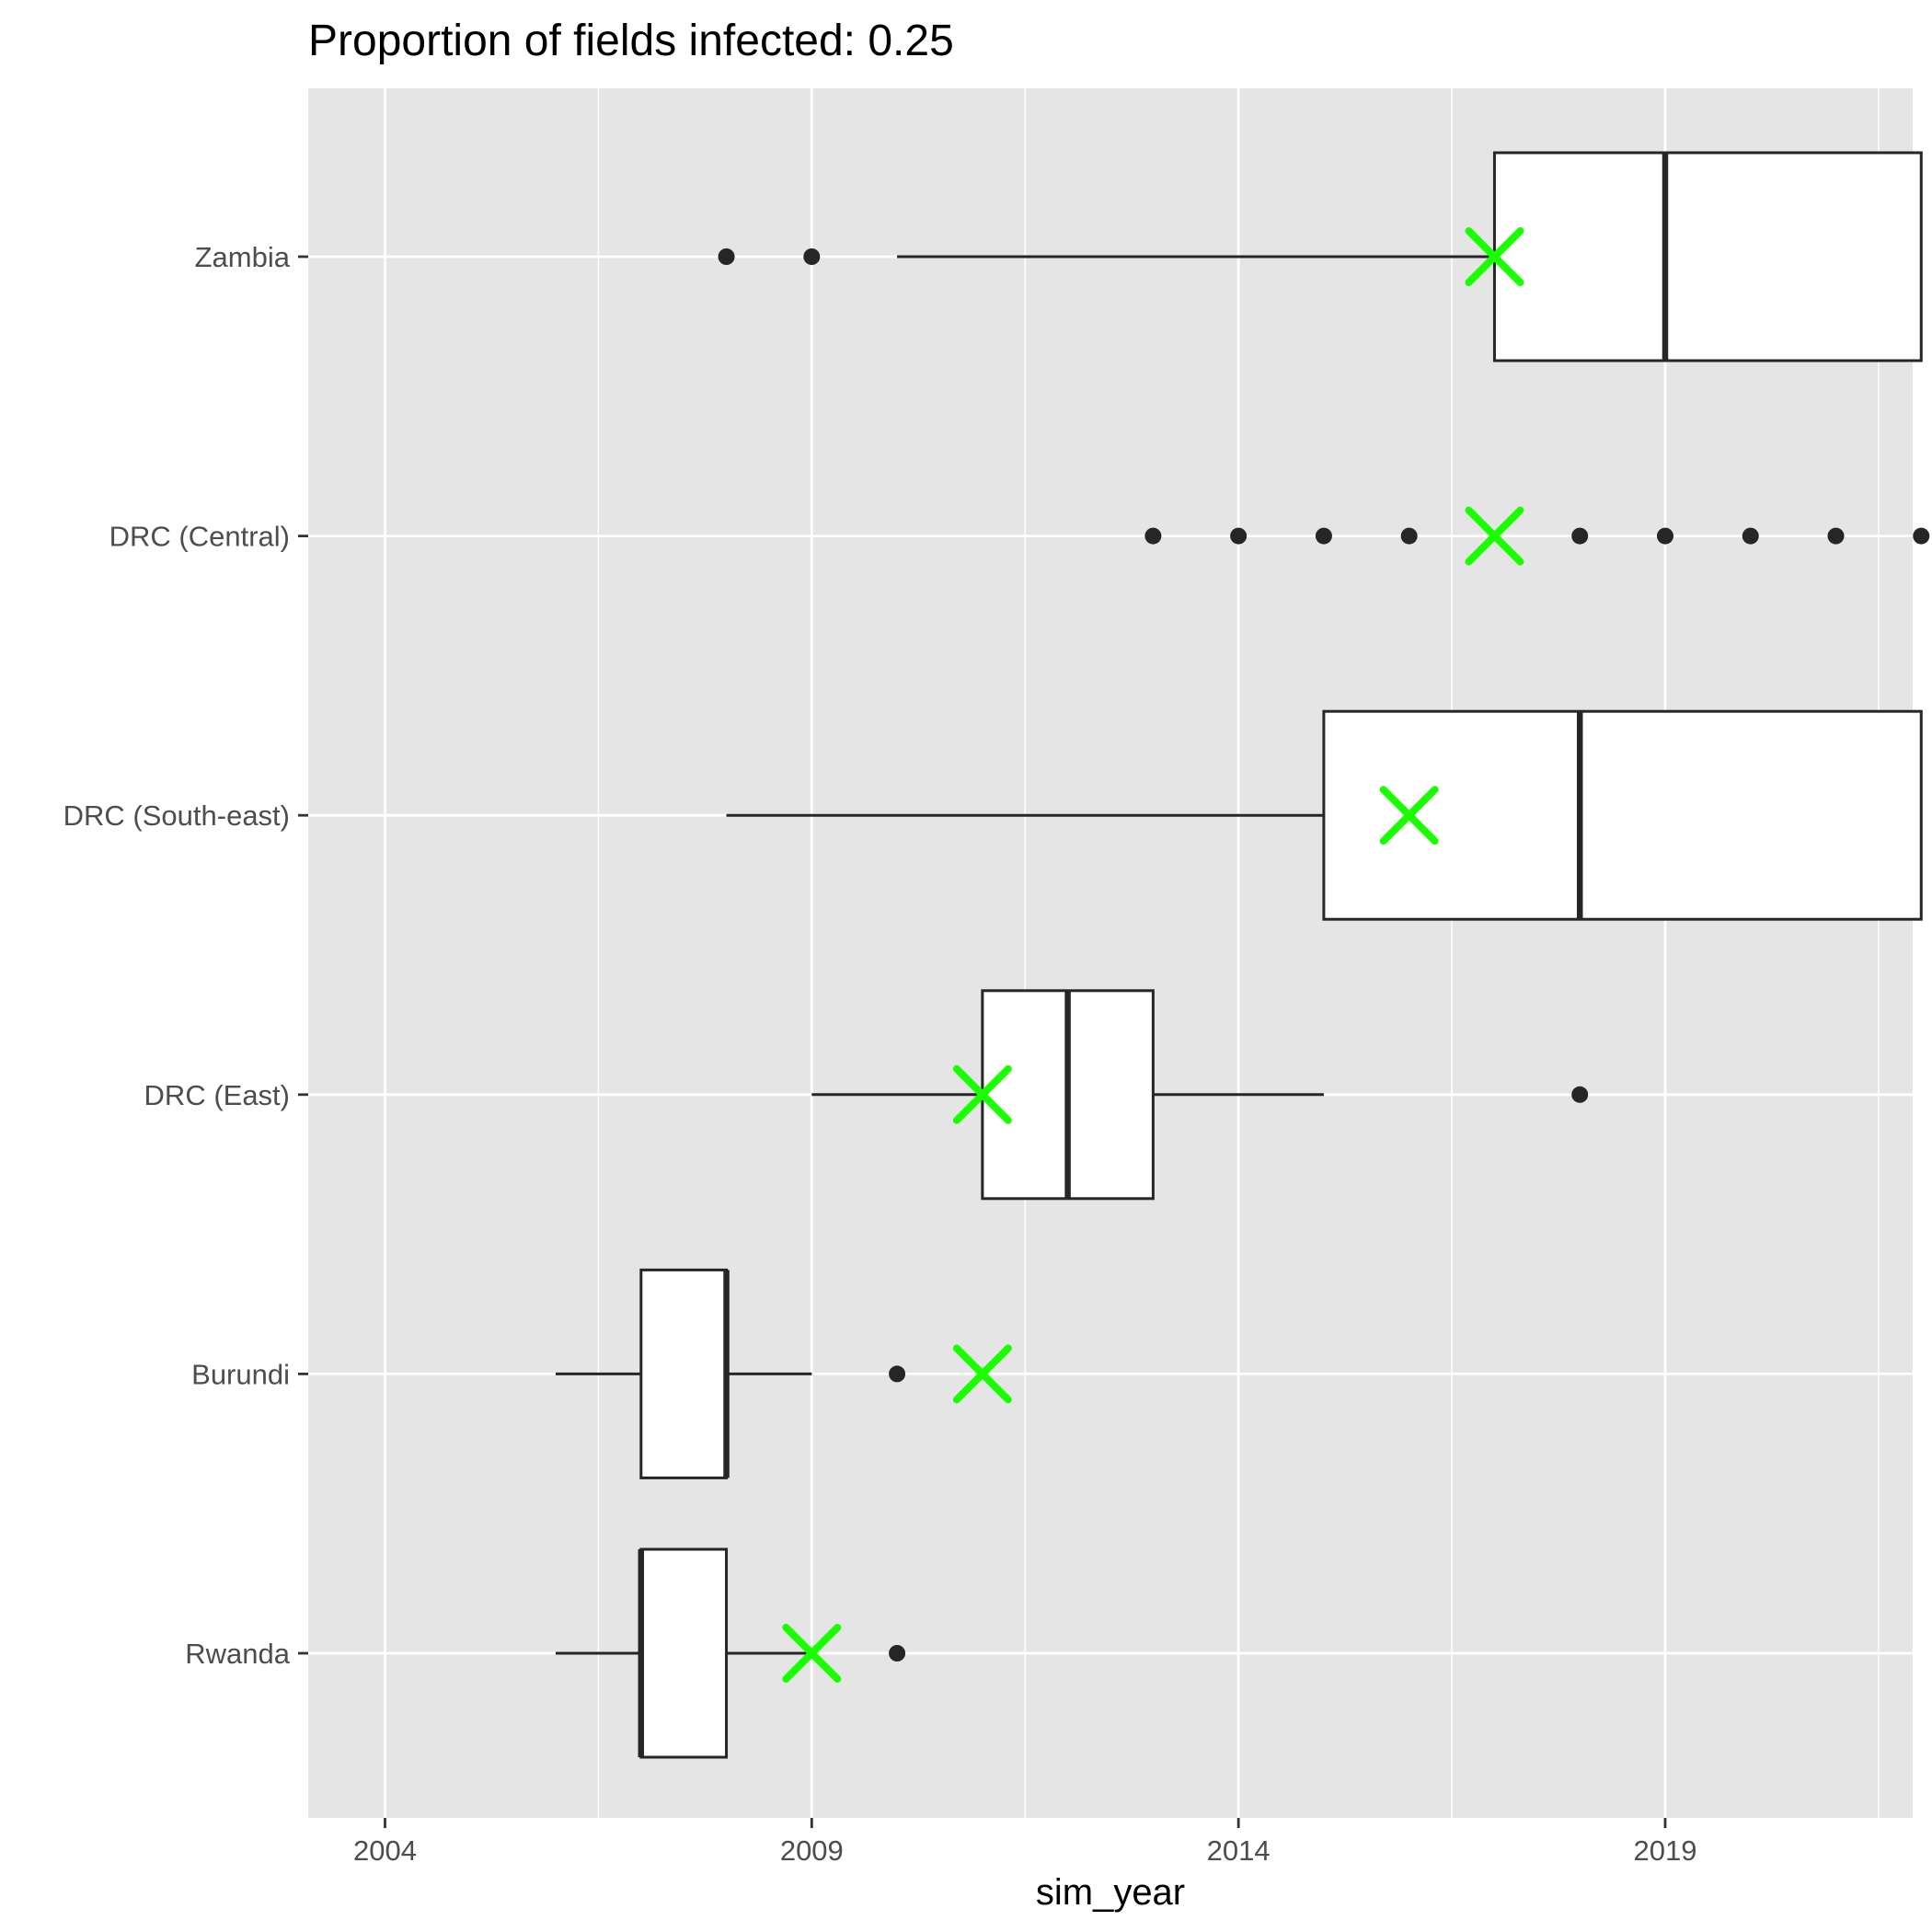 Image resolution: width=1932 pixels, height=1932 pixels. Describe the element at coordinates (241, 1374) in the screenshot. I see `y-tick-label: Burundi` at that location.